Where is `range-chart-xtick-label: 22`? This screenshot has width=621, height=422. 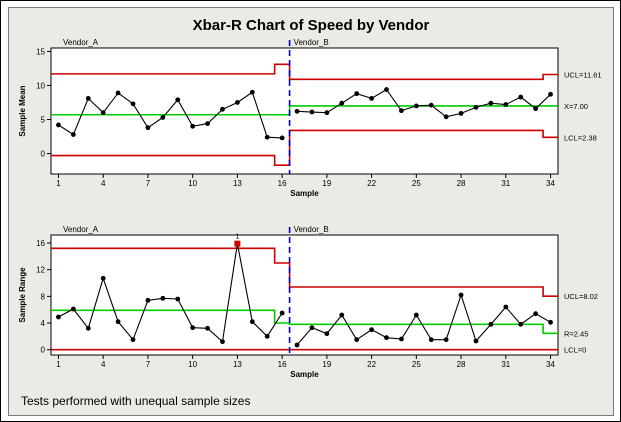 range-chart-xtick-label: 22 is located at coordinates (371, 364).